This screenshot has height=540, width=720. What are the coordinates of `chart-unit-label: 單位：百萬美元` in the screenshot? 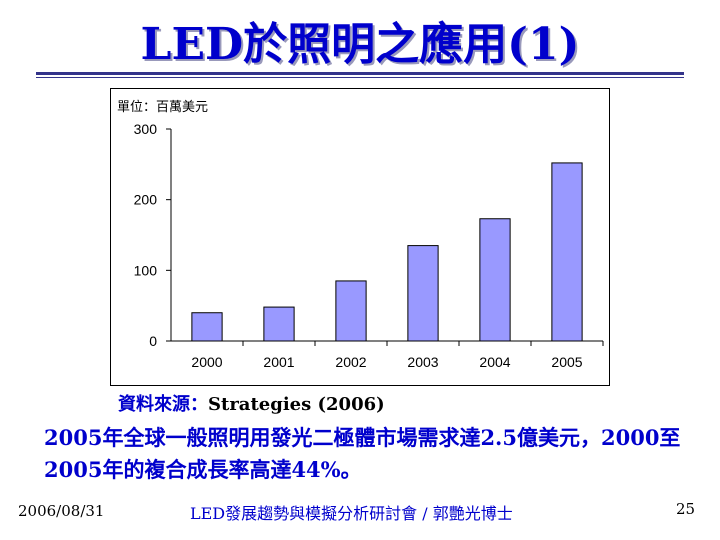 It's located at (162, 106).